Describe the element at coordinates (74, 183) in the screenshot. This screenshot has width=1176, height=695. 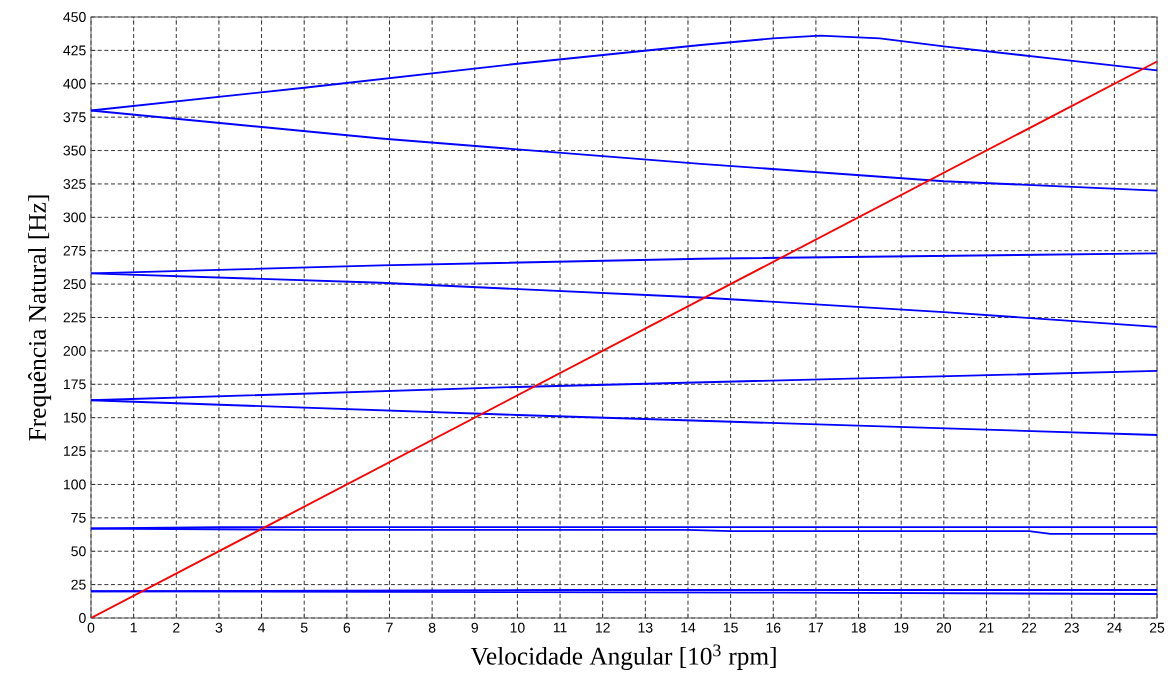
I see `y-tick-label: 325` at that location.